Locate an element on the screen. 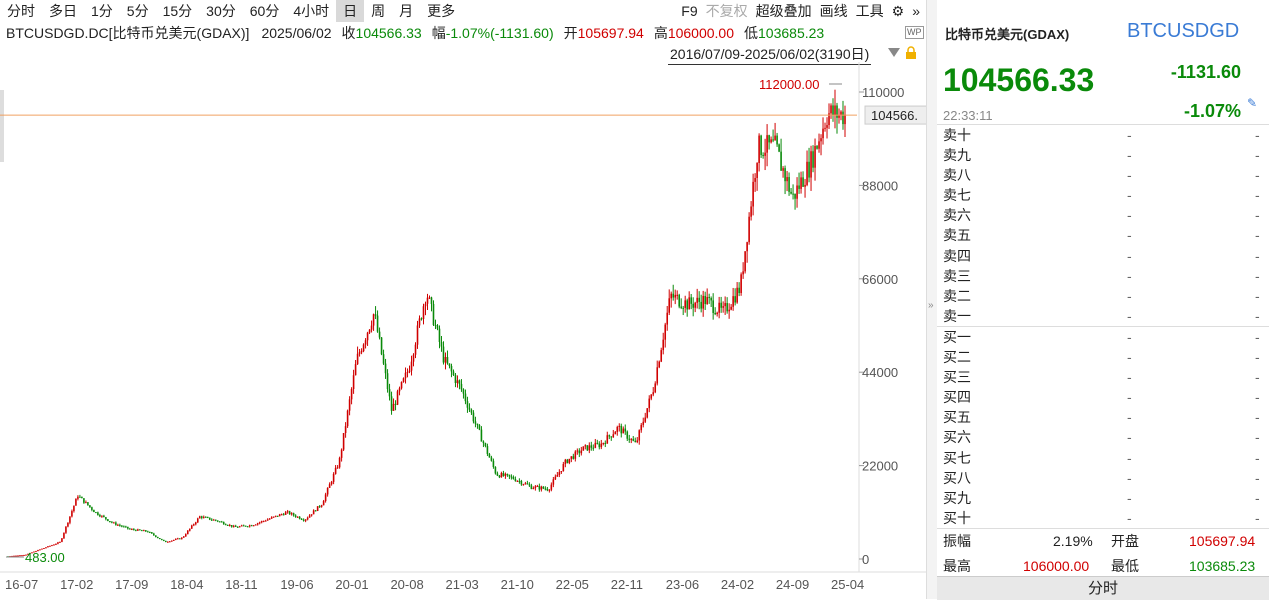  period-tab: 日 is located at coordinates (350, 11).